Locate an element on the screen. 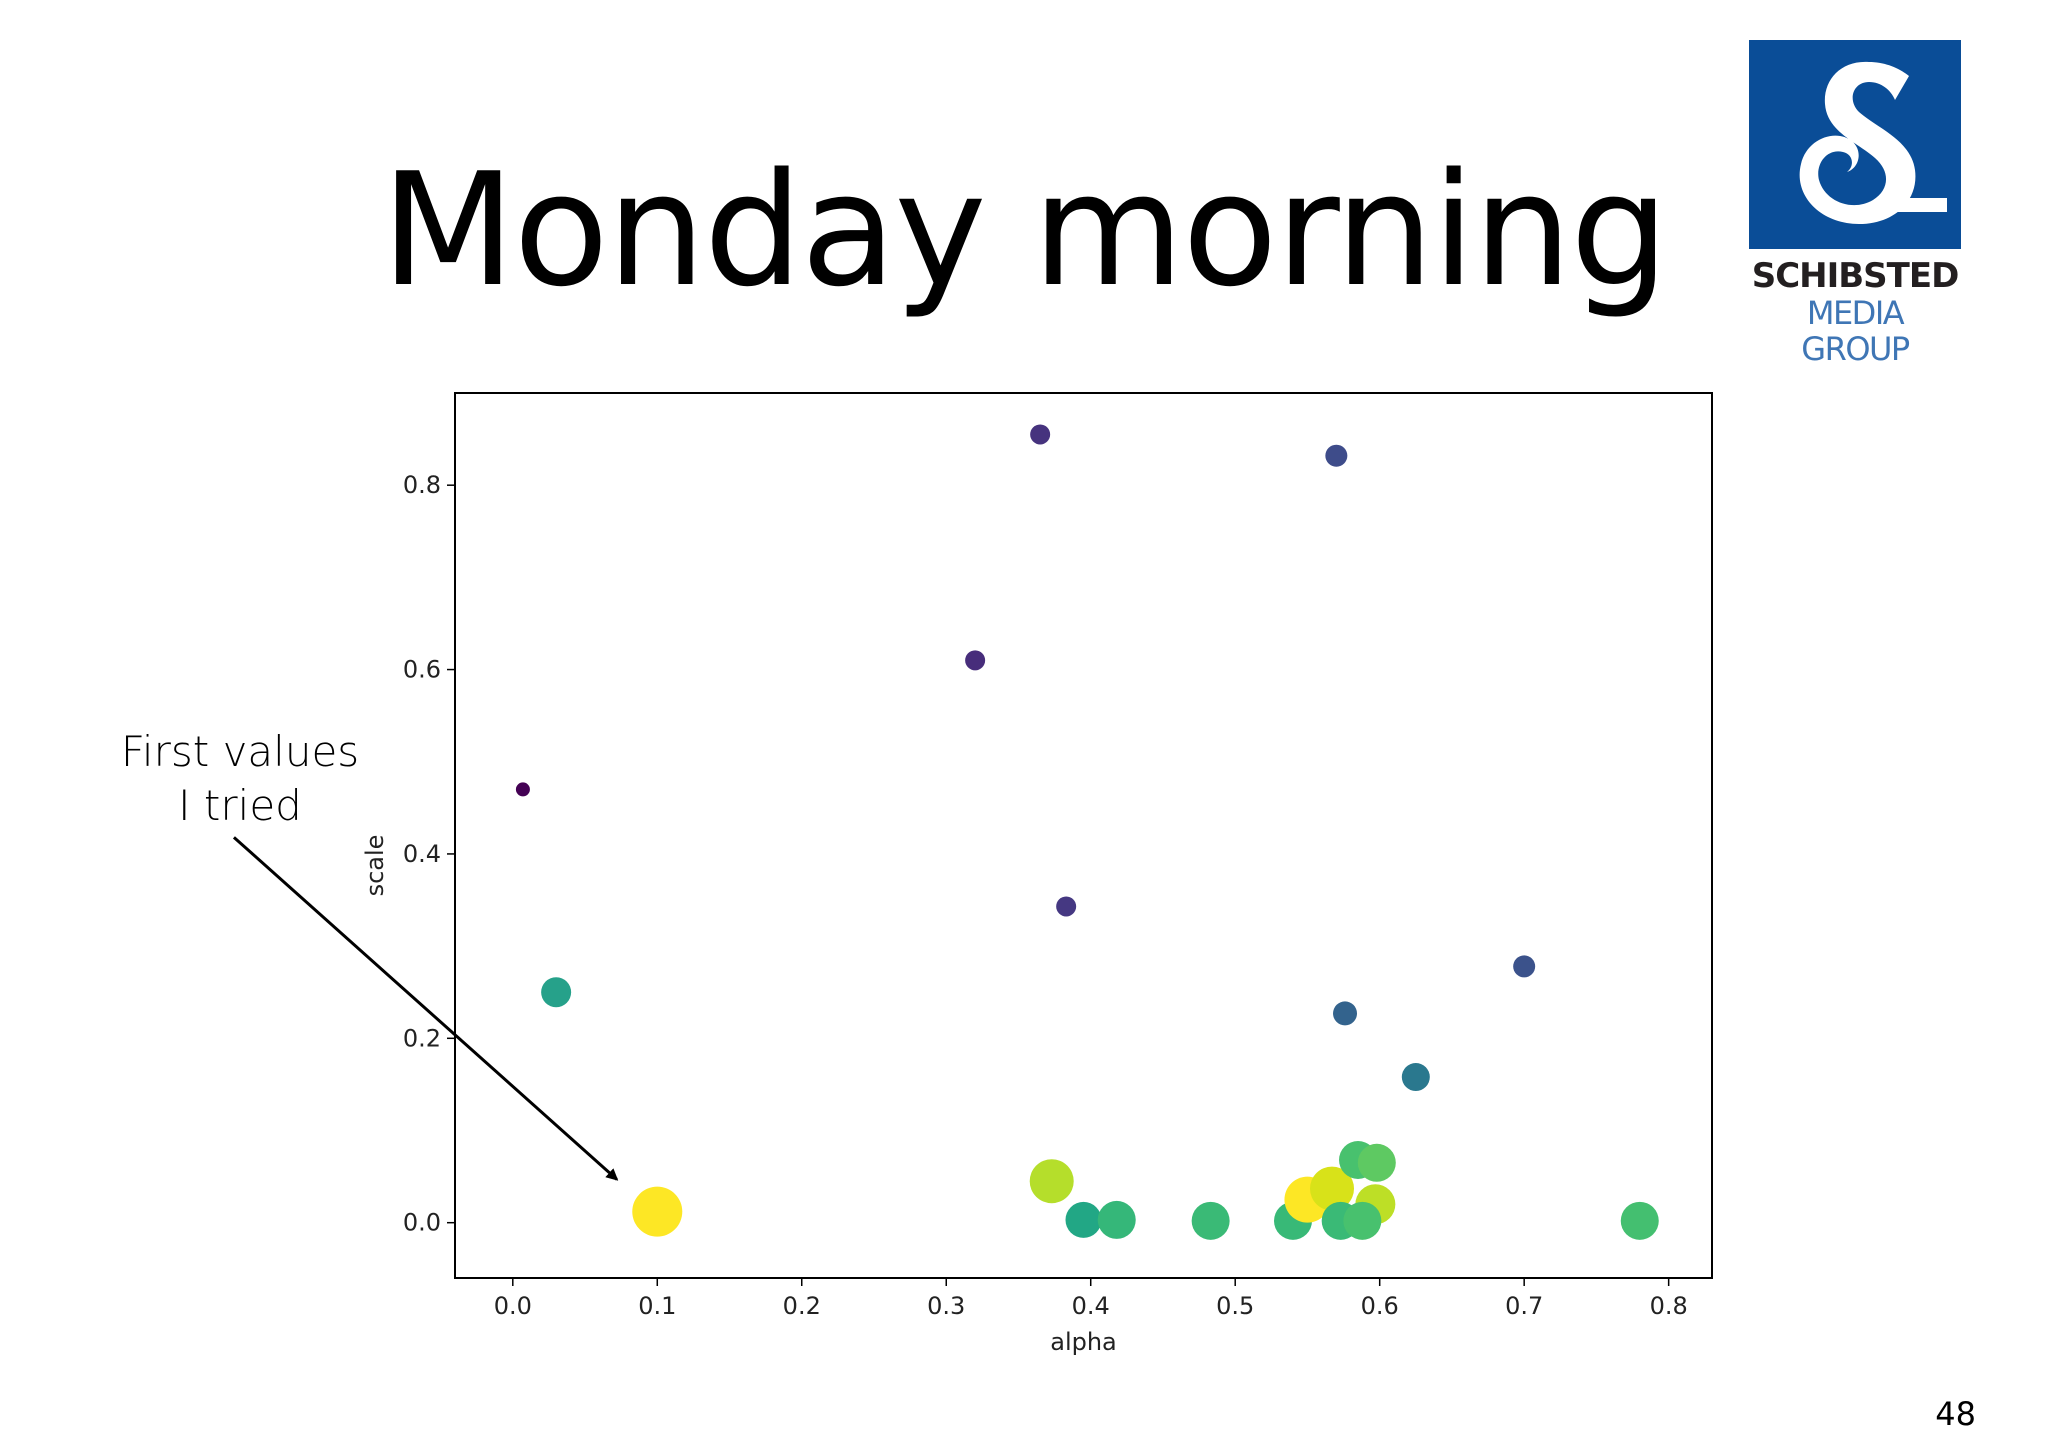  annotation-text: First values I tried is located at coordinates (240, 779).